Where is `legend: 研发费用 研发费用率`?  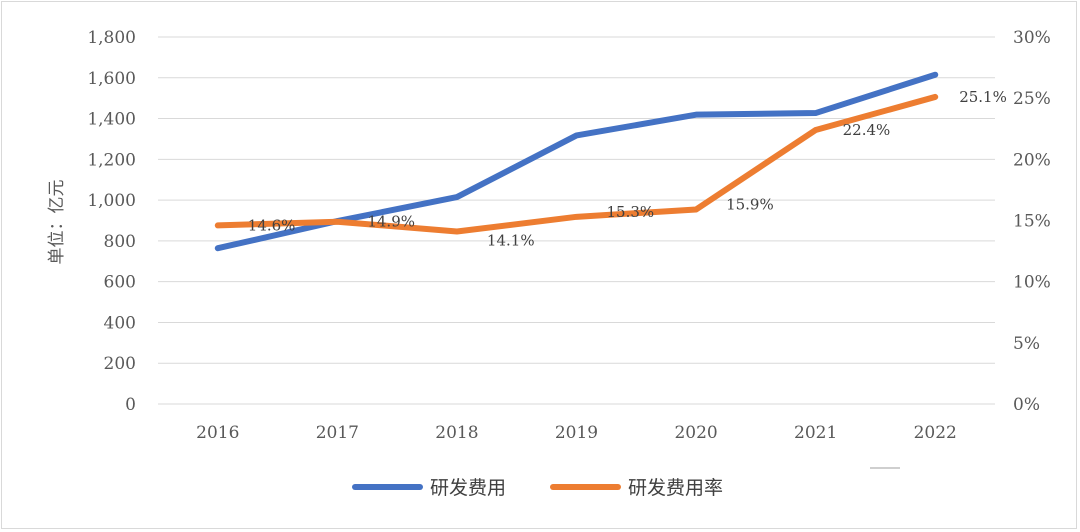
legend: 研发费用 研发费用率 is located at coordinates (537, 488).